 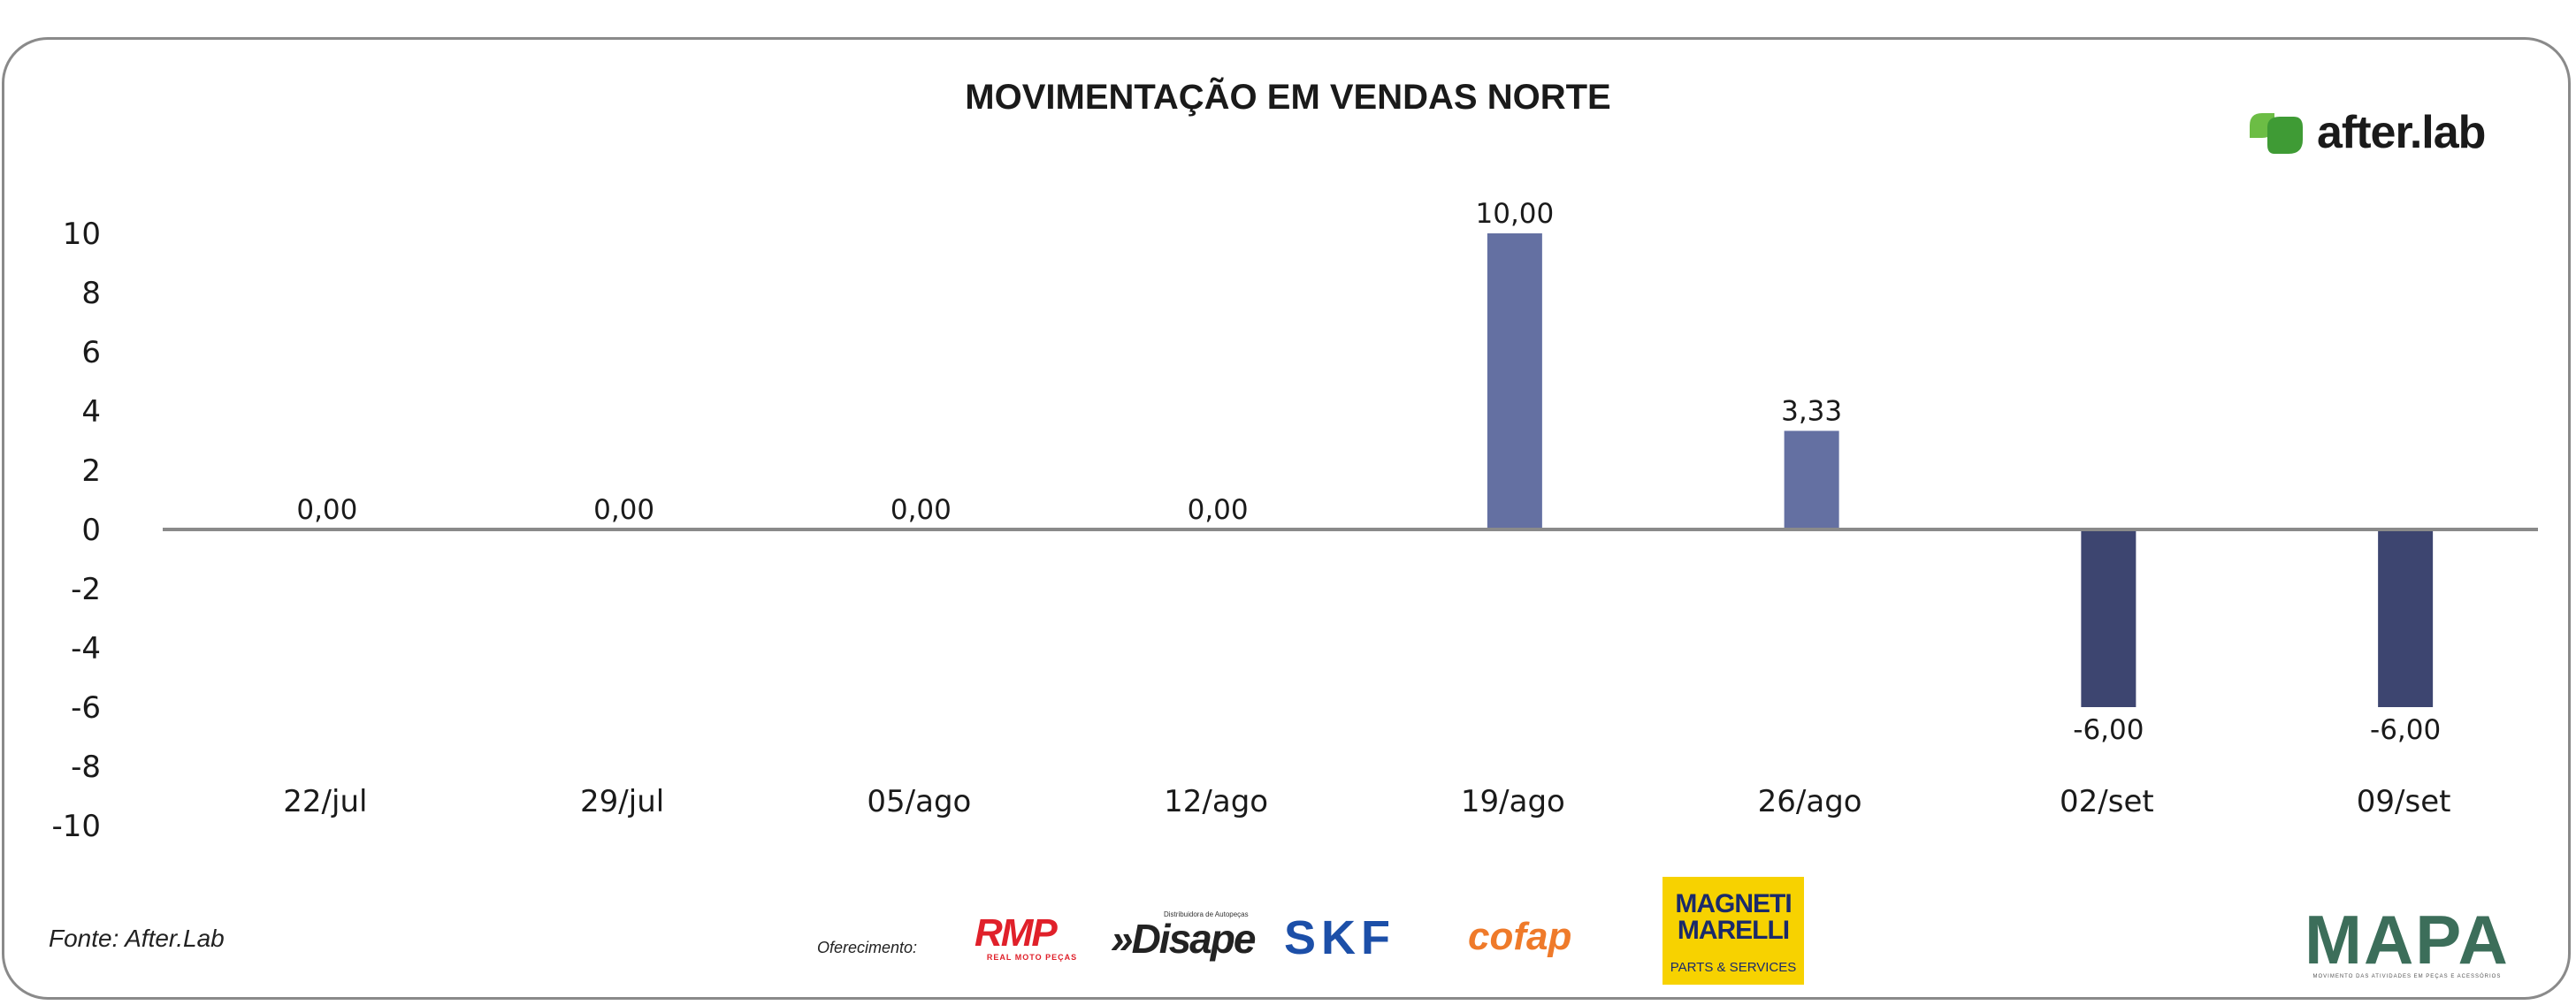 I want to click on x-tick-label: 29/jul, so click(x=622, y=801).